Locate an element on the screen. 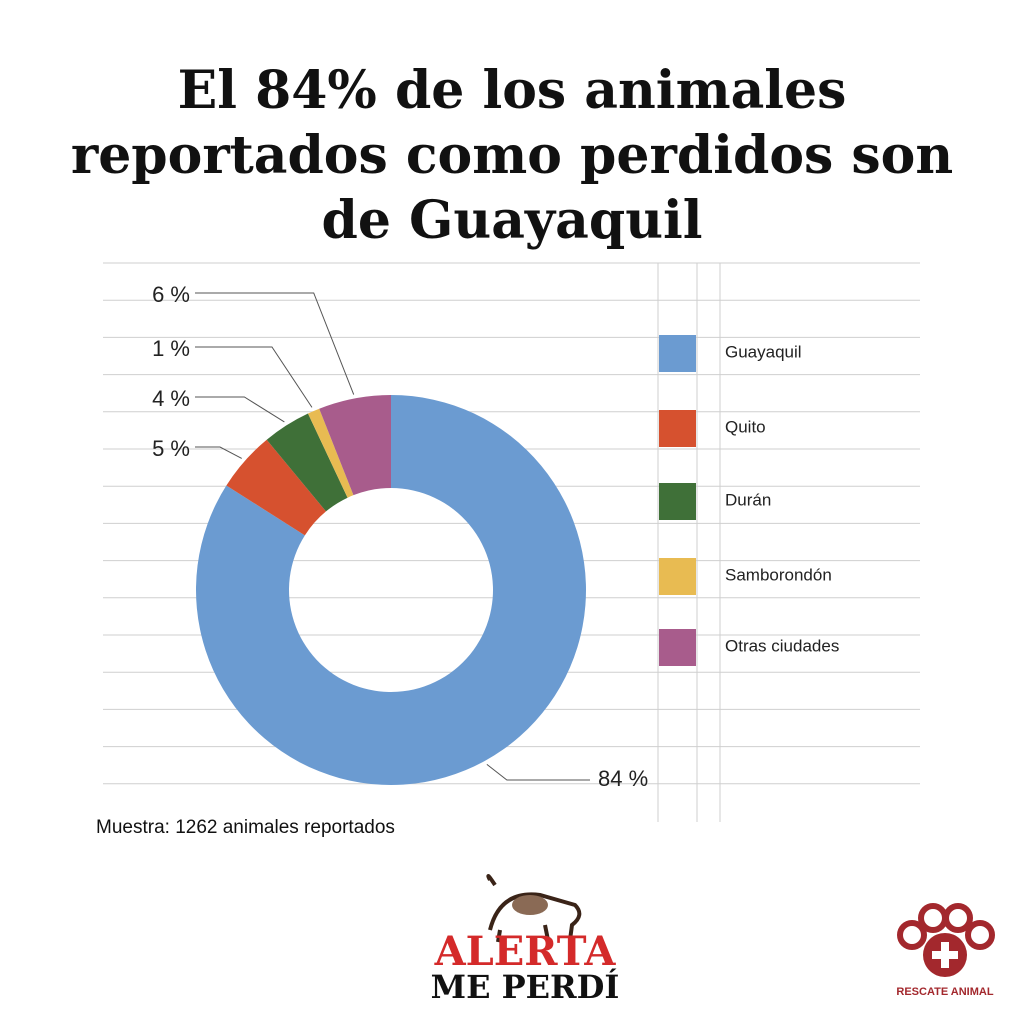 The width and height of the screenshot is (1024, 1021). logo-text: ME PERDÍ is located at coordinates (525, 987).